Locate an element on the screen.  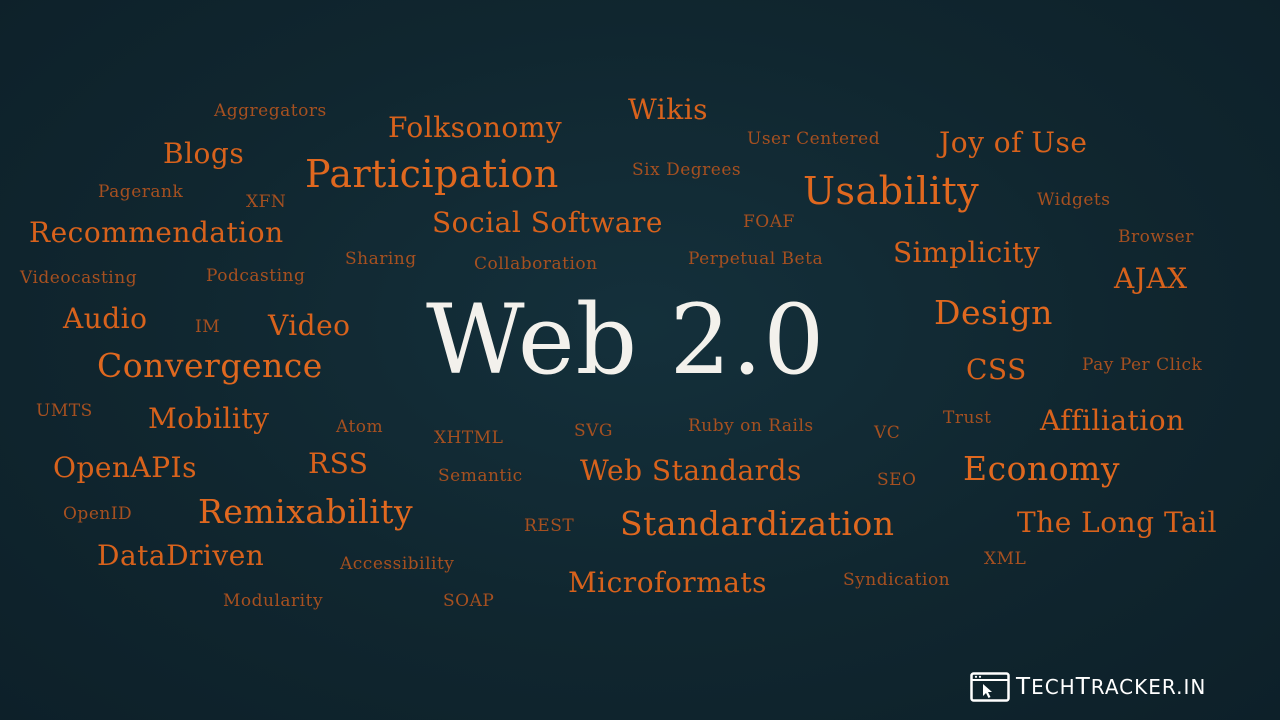
word-pay-per-click: Pay Per Click is located at coordinates (1142, 365).